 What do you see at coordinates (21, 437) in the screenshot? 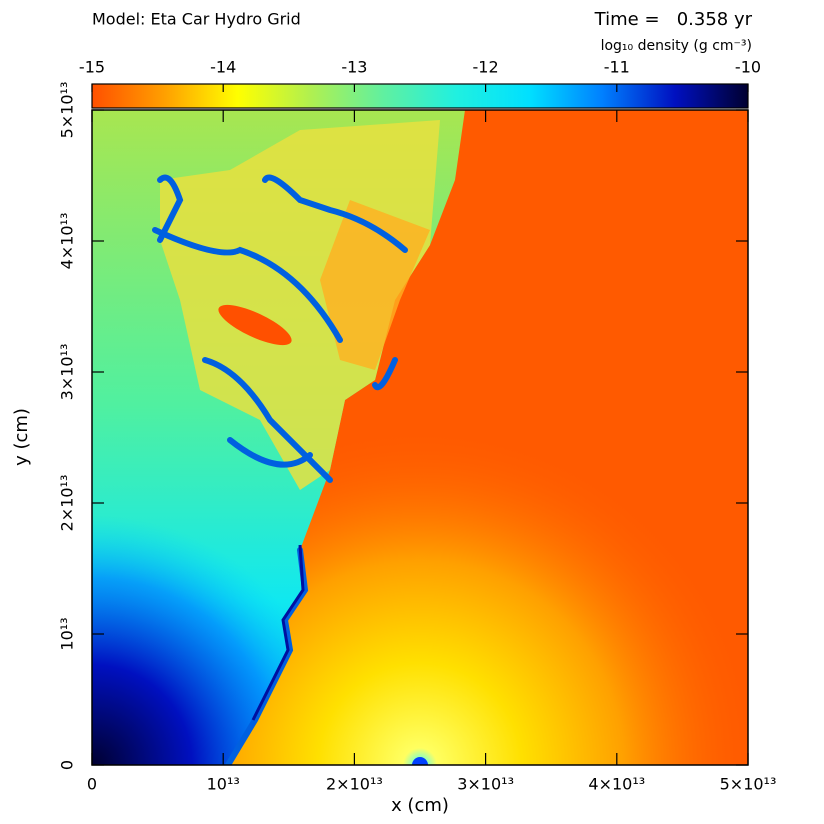
I see `y-axis-label: y (cm)` at bounding box center [21, 437].